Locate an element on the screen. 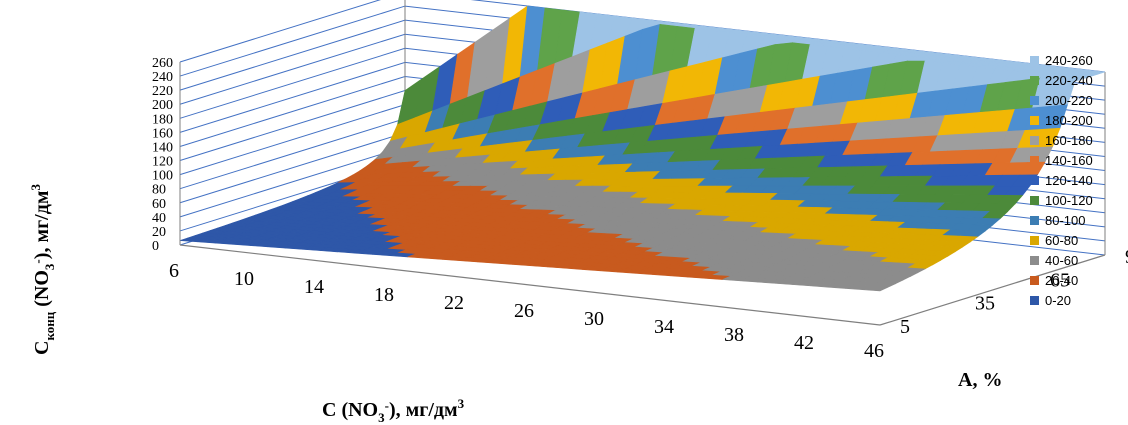 Image resolution: width=1128 pixels, height=425 pixels. z-tick-label: 160 is located at coordinates (162, 133).